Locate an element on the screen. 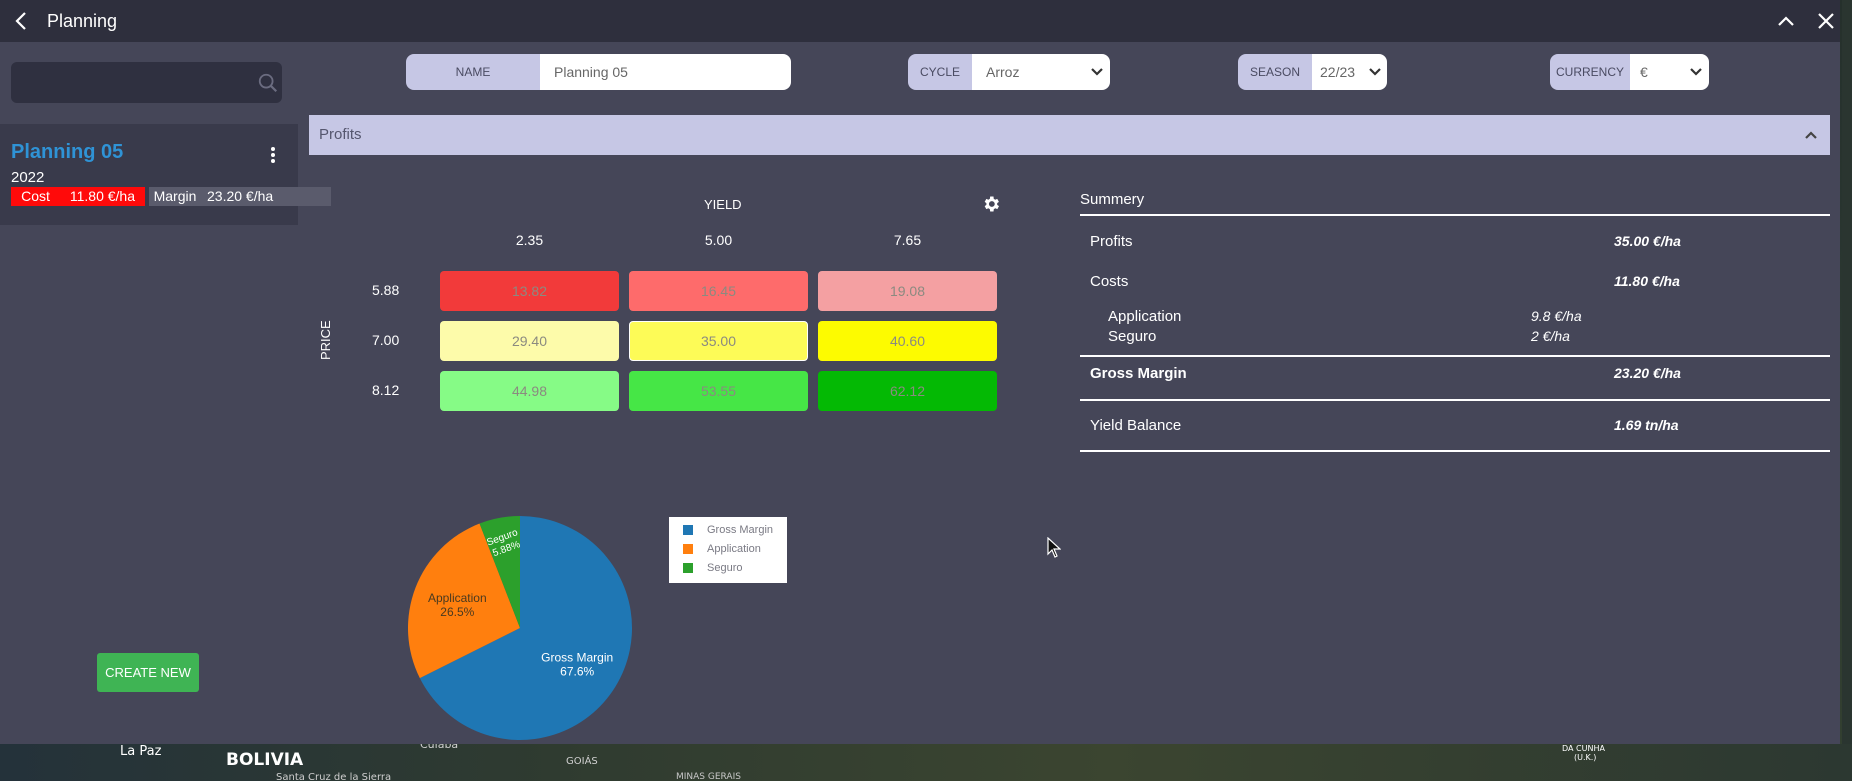 This screenshot has width=1852, height=781. summary-costs-value: 11.80 €/ha is located at coordinates (1647, 281).